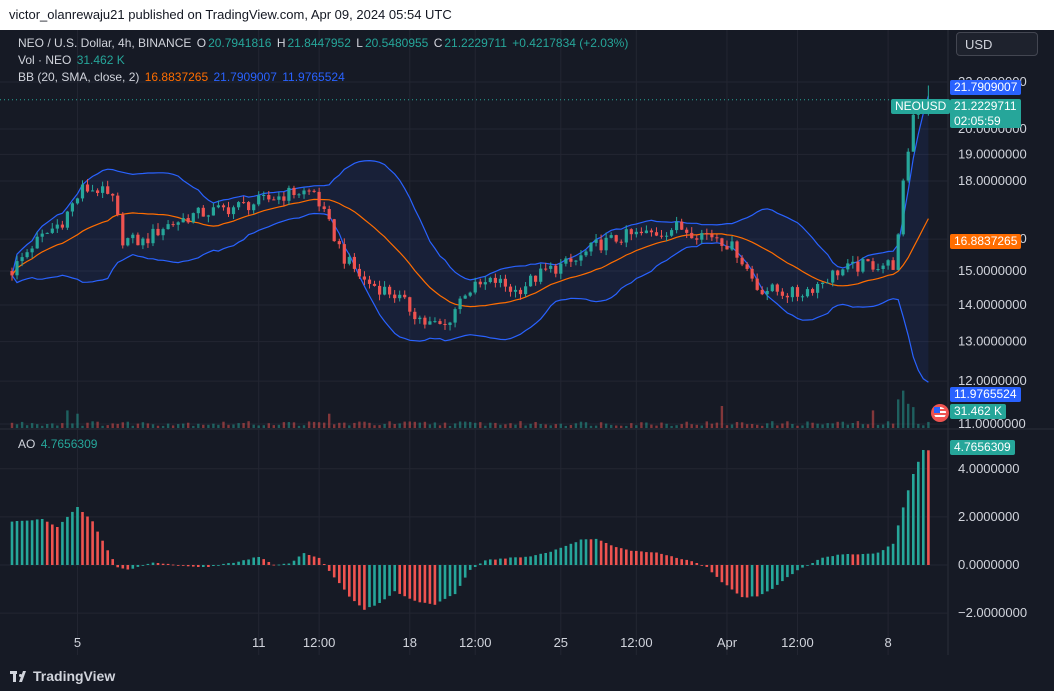 Image resolution: width=1054 pixels, height=691 pixels. I want to click on us-flag-icon, so click(940, 413).